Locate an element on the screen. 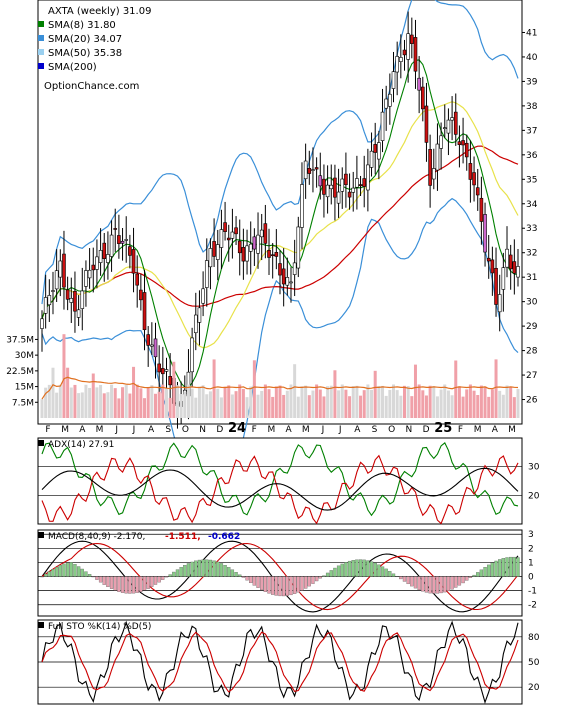  adx-frame is located at coordinates (280, 481).